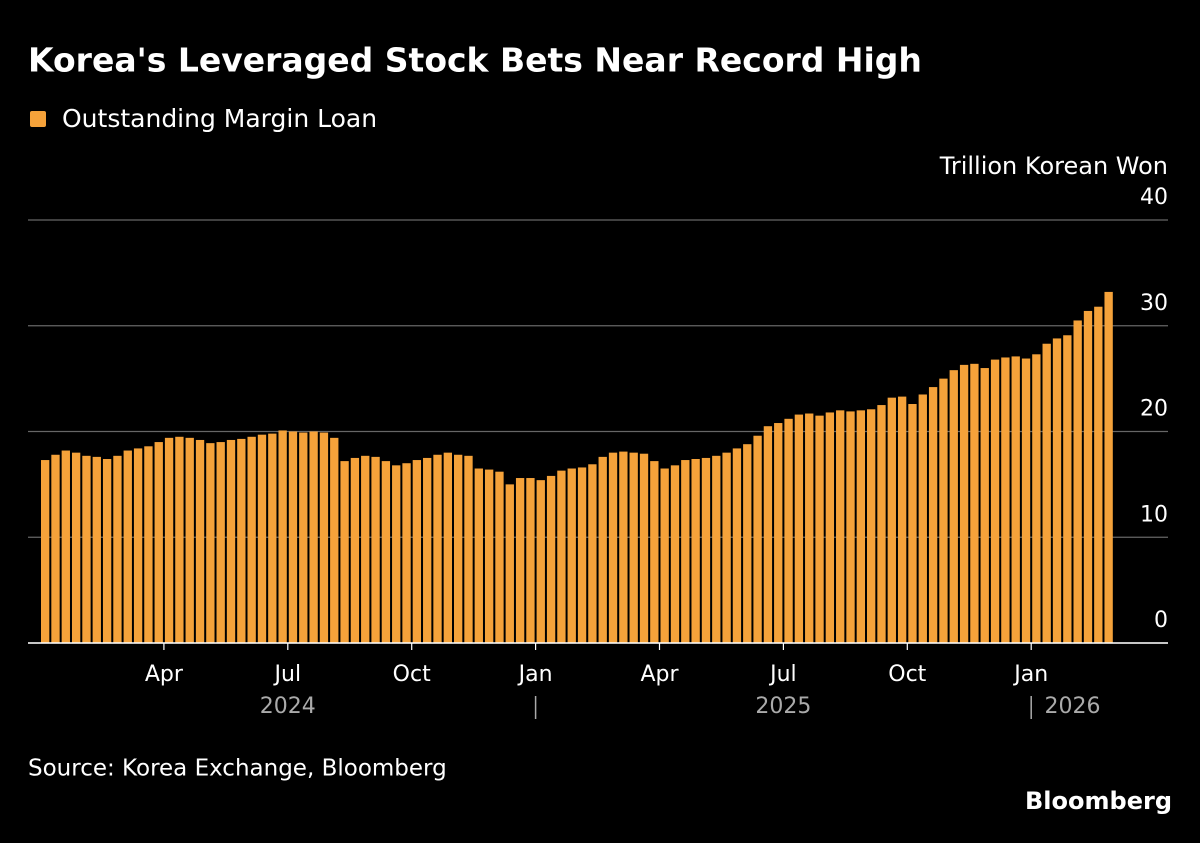 Image resolution: width=1200 pixels, height=843 pixels. Describe the element at coordinates (237, 769) in the screenshot. I see `source: Source: Korea Exchange, Bloomberg` at that location.